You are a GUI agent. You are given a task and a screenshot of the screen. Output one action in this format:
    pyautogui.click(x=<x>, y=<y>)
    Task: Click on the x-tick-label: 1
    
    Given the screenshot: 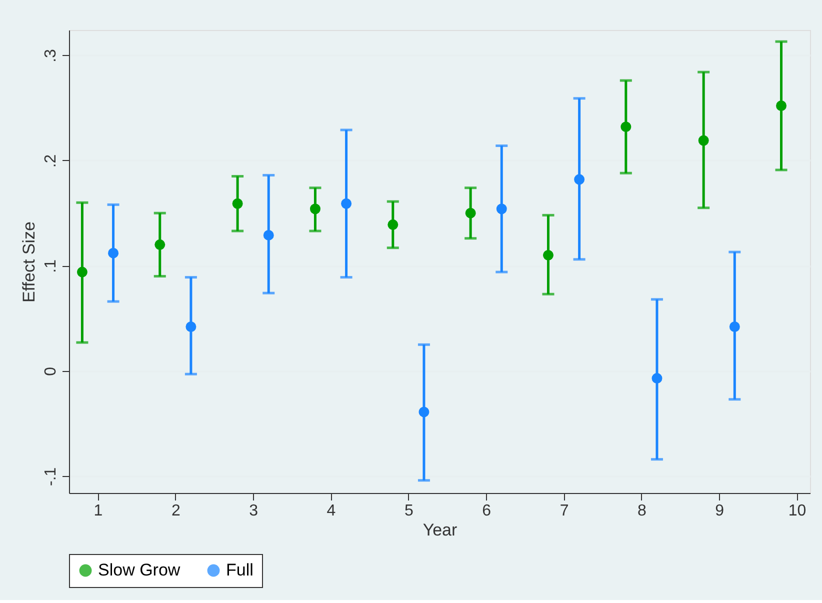 What is the action you would take?
    pyautogui.click(x=98, y=511)
    